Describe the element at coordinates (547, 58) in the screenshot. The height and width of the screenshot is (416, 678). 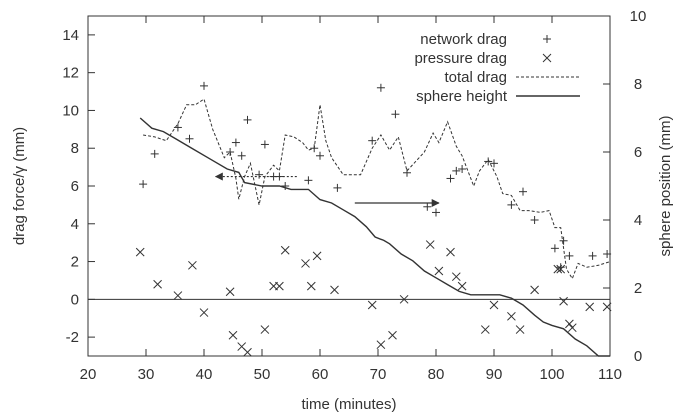
I see `legend-cross-marker` at that location.